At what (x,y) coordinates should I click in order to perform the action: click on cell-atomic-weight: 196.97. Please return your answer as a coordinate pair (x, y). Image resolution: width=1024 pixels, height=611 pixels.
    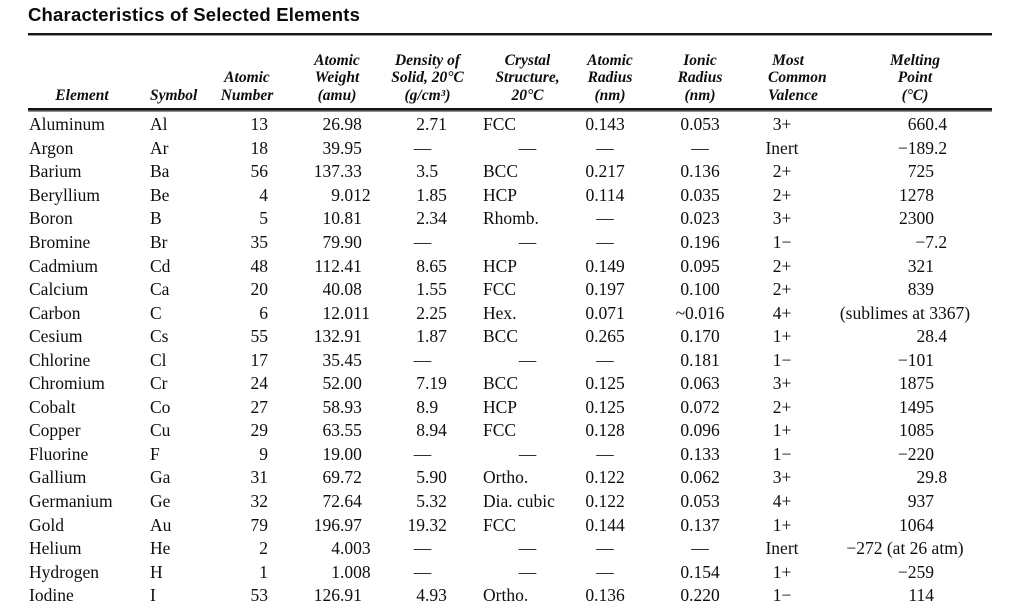
    Looking at the image, I should click on (337, 524).